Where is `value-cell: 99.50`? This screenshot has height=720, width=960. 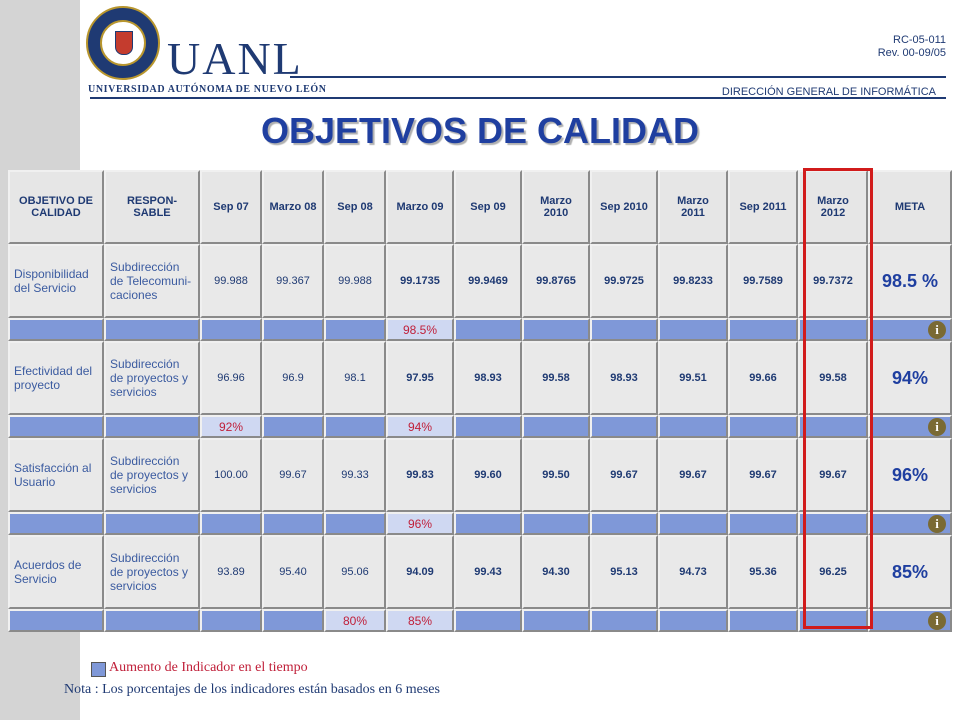 value-cell: 99.50 is located at coordinates (556, 475).